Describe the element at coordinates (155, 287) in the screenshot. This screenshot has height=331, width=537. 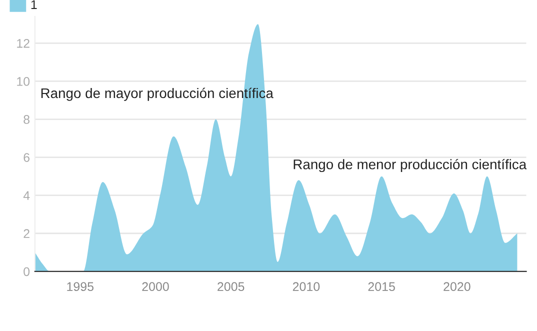
I see `x-tick-label: 2000` at that location.